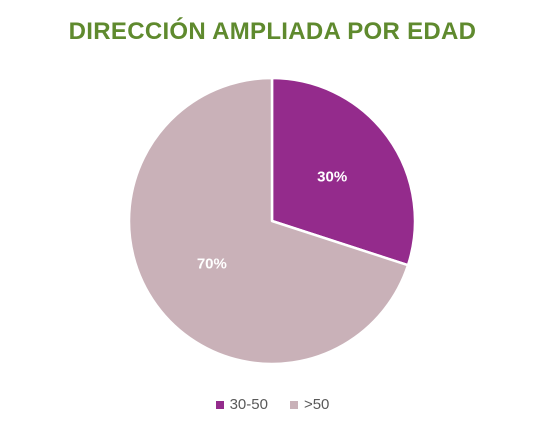  What do you see at coordinates (212, 264) in the screenshot?
I see `data-label-1: 70%` at bounding box center [212, 264].